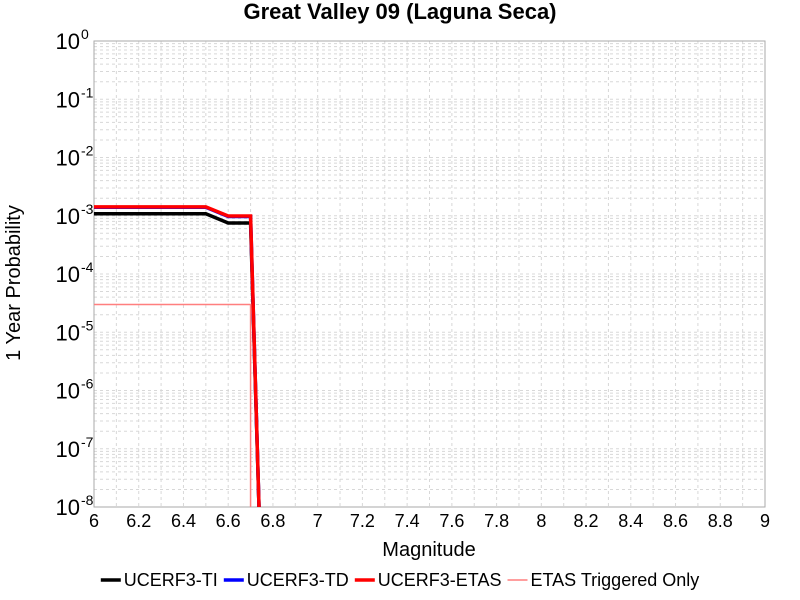 The height and width of the screenshot is (600, 800). Describe the element at coordinates (87, 92) in the screenshot. I see `y-tick-exponent: -1` at that location.